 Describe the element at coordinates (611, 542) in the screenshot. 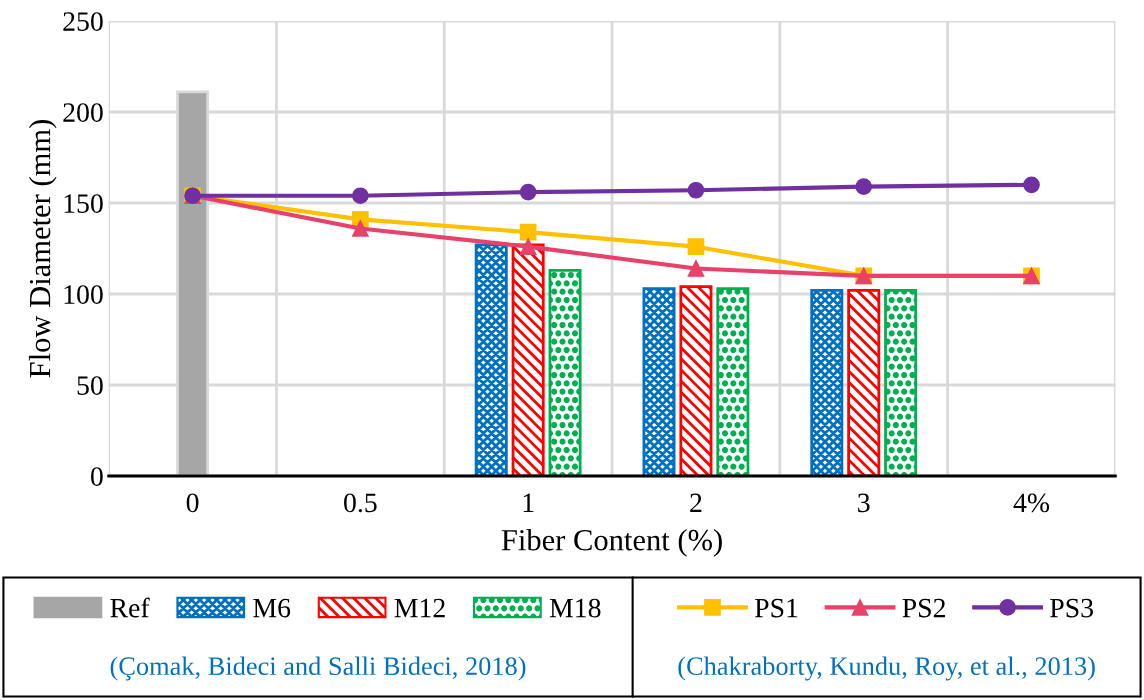

I see `x-axis-title: Fiber Content (%)` at that location.